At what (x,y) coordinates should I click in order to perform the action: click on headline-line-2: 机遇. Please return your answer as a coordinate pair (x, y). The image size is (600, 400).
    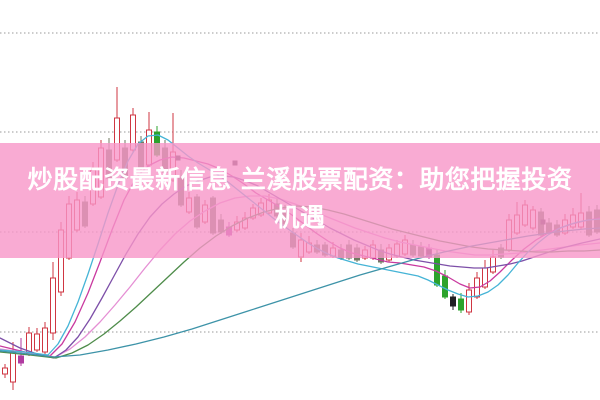
    Looking at the image, I should click on (300, 217).